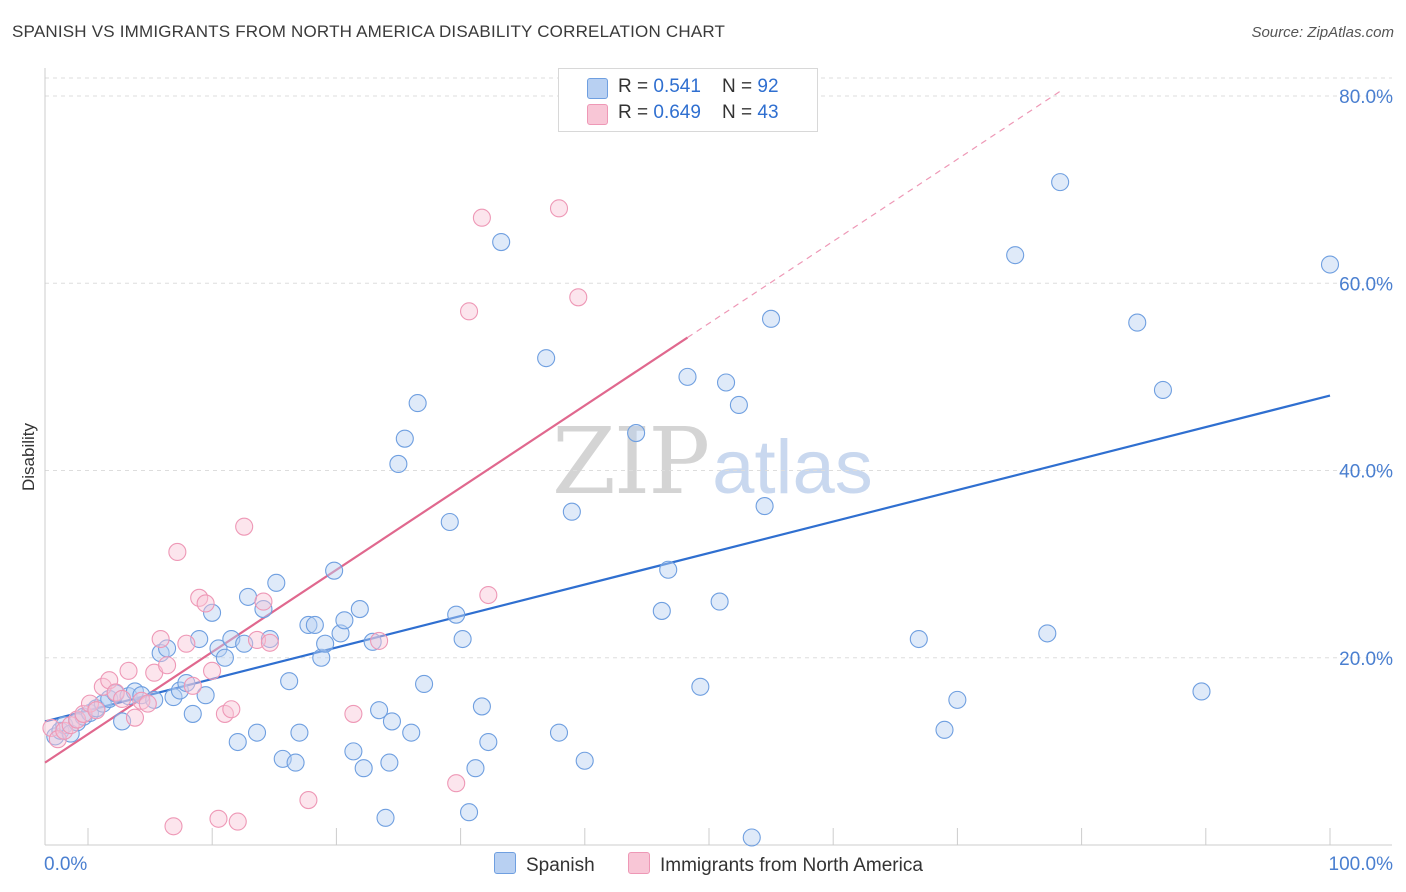 The width and height of the screenshot is (1406, 892). Describe the element at coordinates (874, 214) in the screenshot. I see `trend-line-immigrants-extension` at that location.